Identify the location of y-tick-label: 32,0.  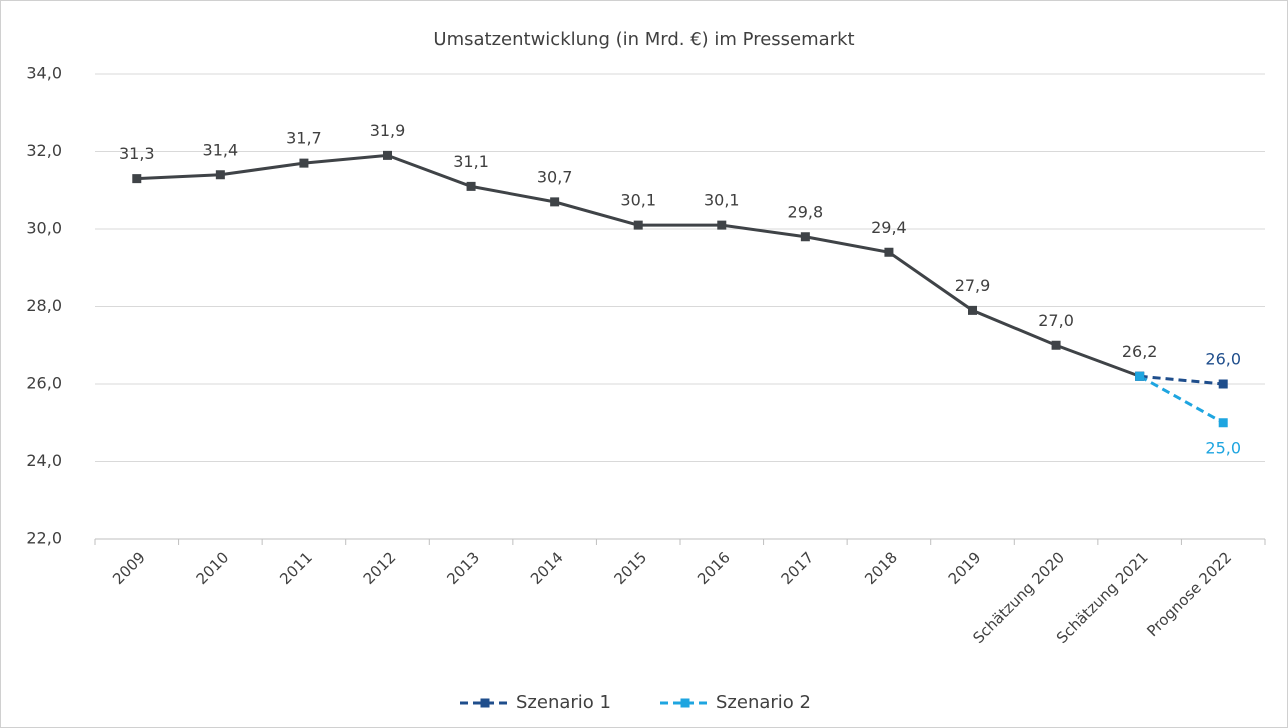
(44, 150).